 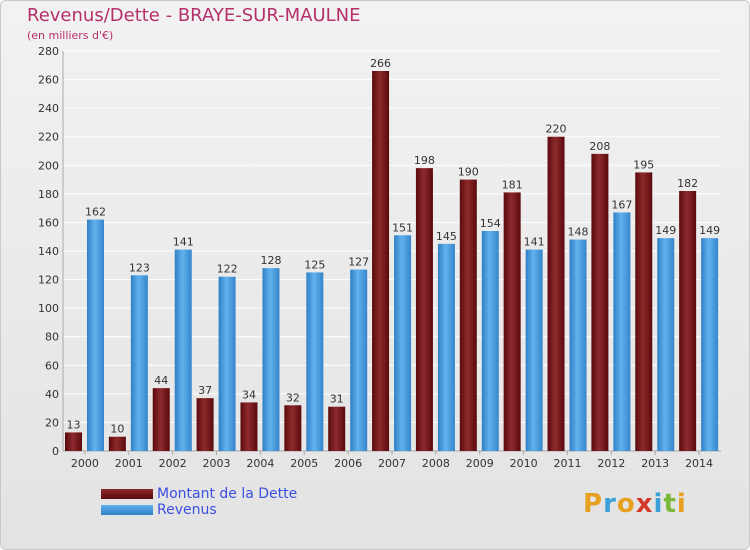 What do you see at coordinates (446, 236) in the screenshot?
I see `data-label-revenus: 145` at bounding box center [446, 236].